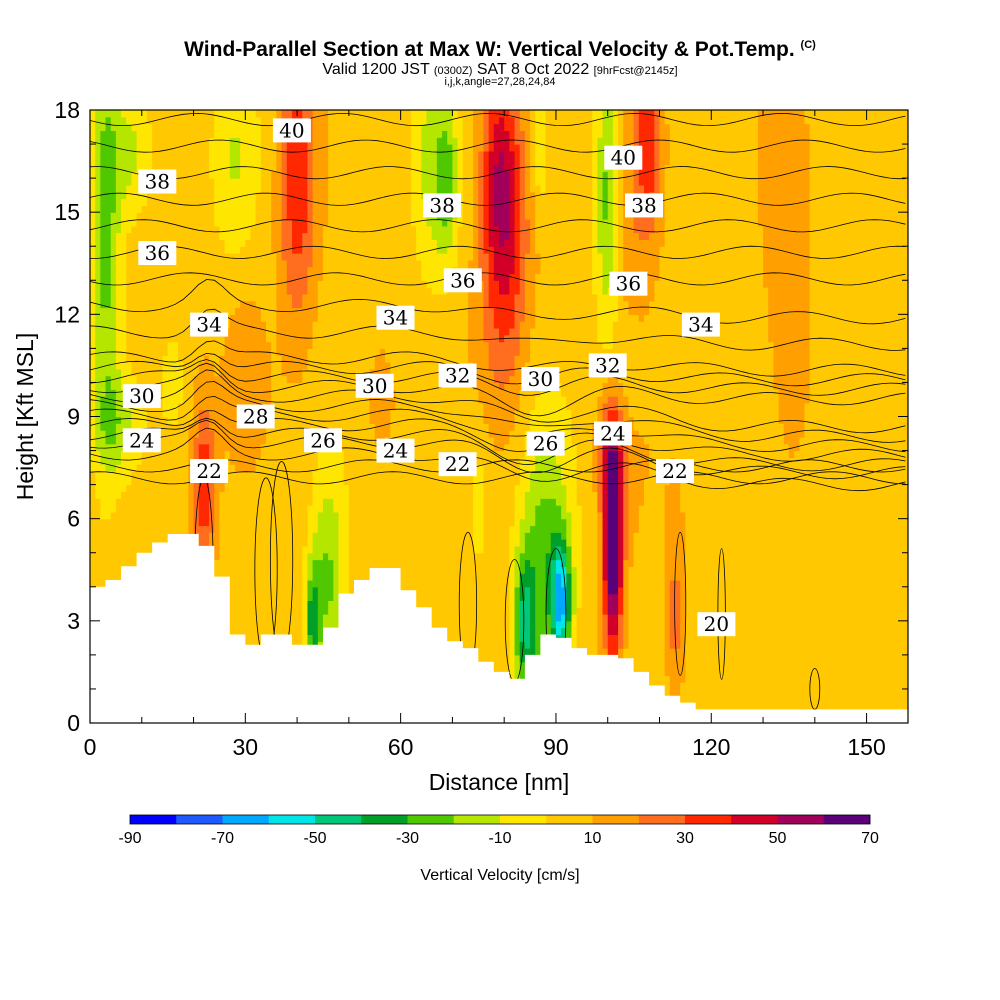  Describe the element at coordinates (675, 471) in the screenshot. I see `theta-label: 22` at that location.